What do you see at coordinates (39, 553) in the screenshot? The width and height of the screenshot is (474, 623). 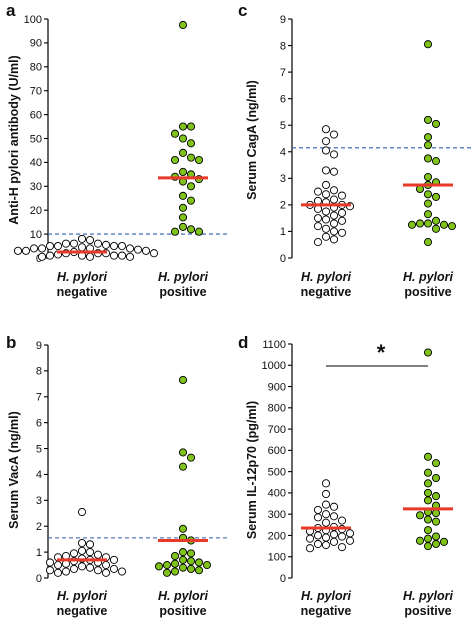 I see `panel-b-y-tick-label: 1` at bounding box center [39, 553].